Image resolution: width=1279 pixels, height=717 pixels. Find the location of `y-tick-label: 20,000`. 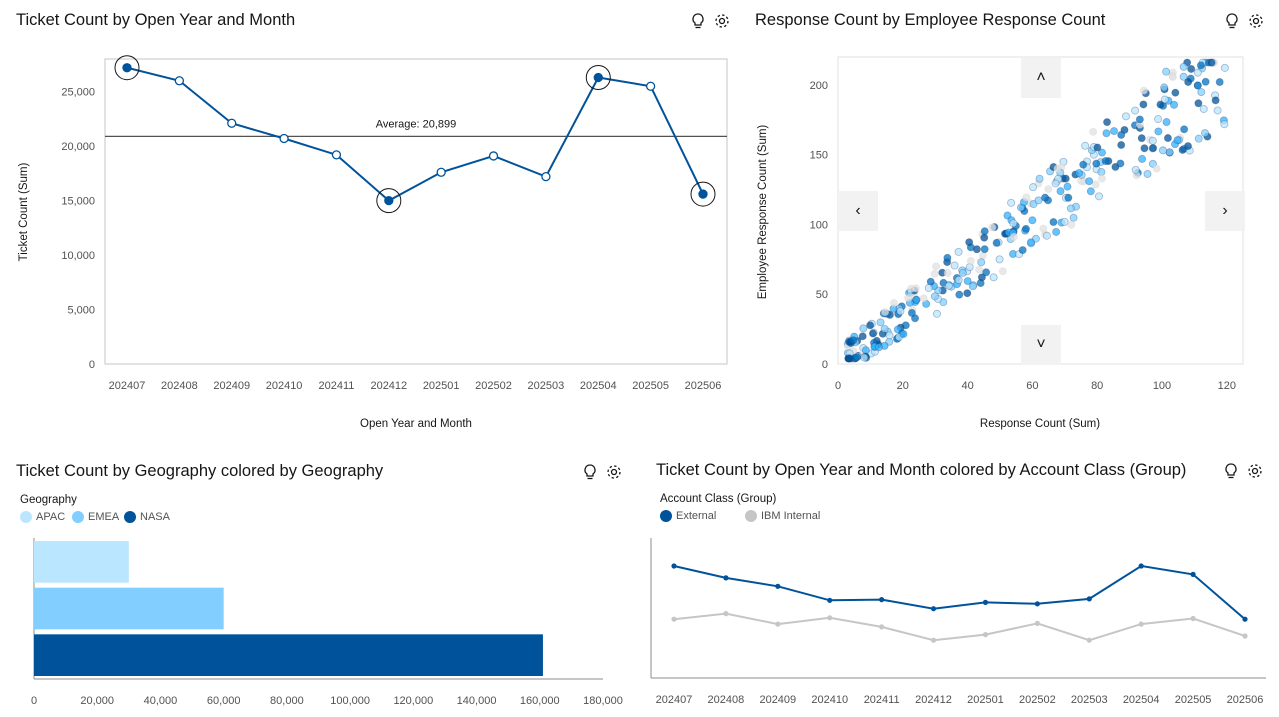

y-tick-label: 20,000 is located at coordinates (78, 147).